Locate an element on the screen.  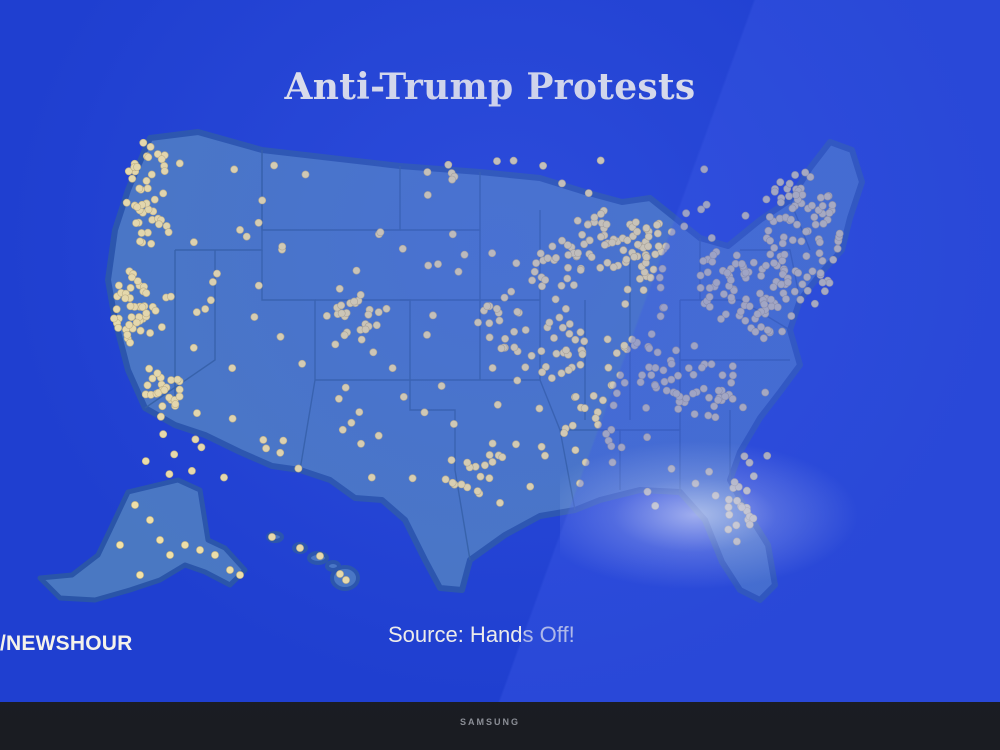
tv-brand-label: SAMSUNG is located at coordinates (489, 722).